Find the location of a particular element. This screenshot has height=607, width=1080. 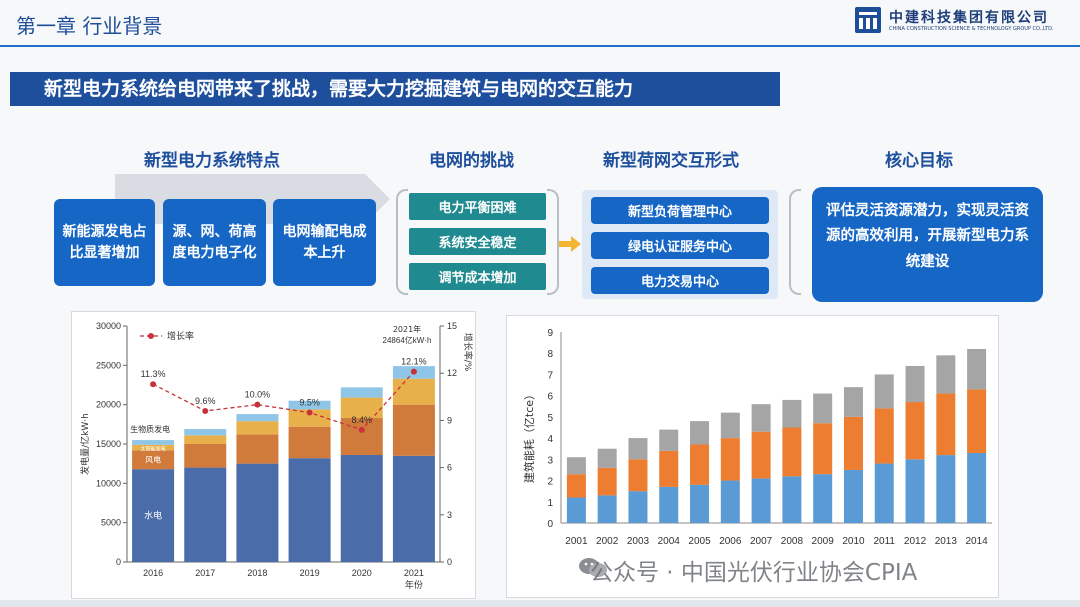

interaction-item: 新型负荷管理中心 is located at coordinates (680, 210).